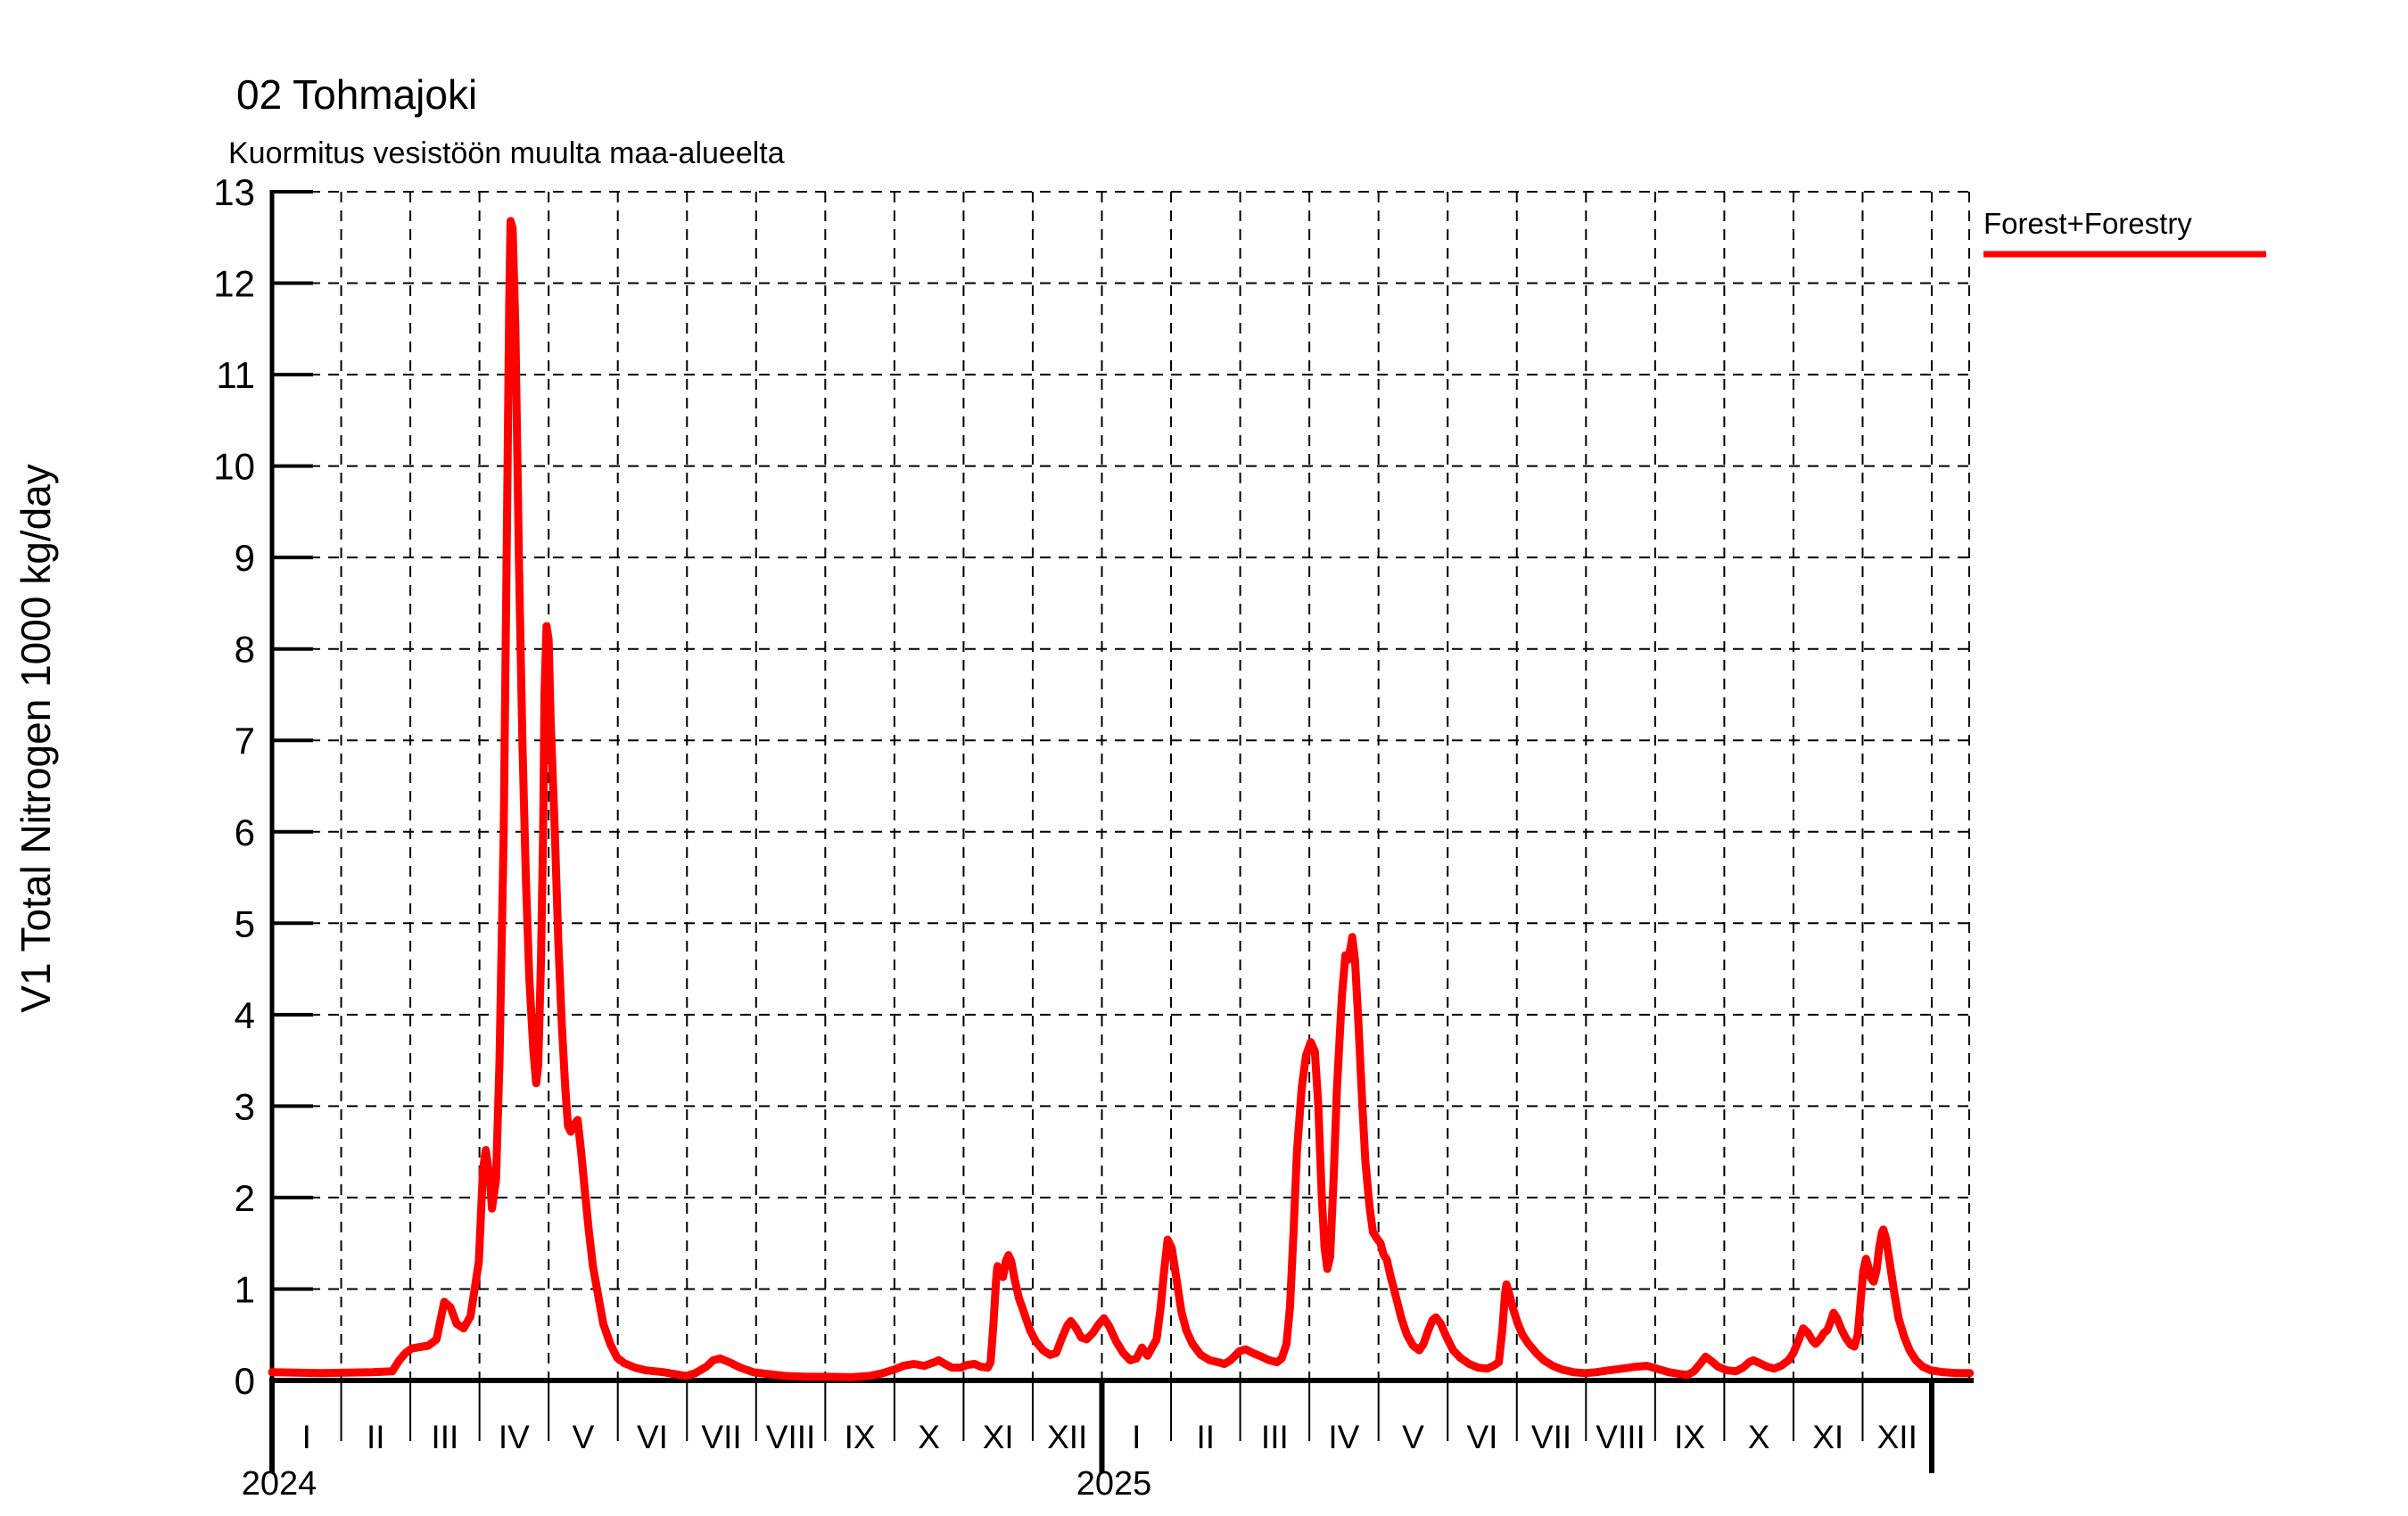 The image size is (2408, 1516). Describe the element at coordinates (292, 786) in the screenshot. I see `y-axis-ticks` at that location.